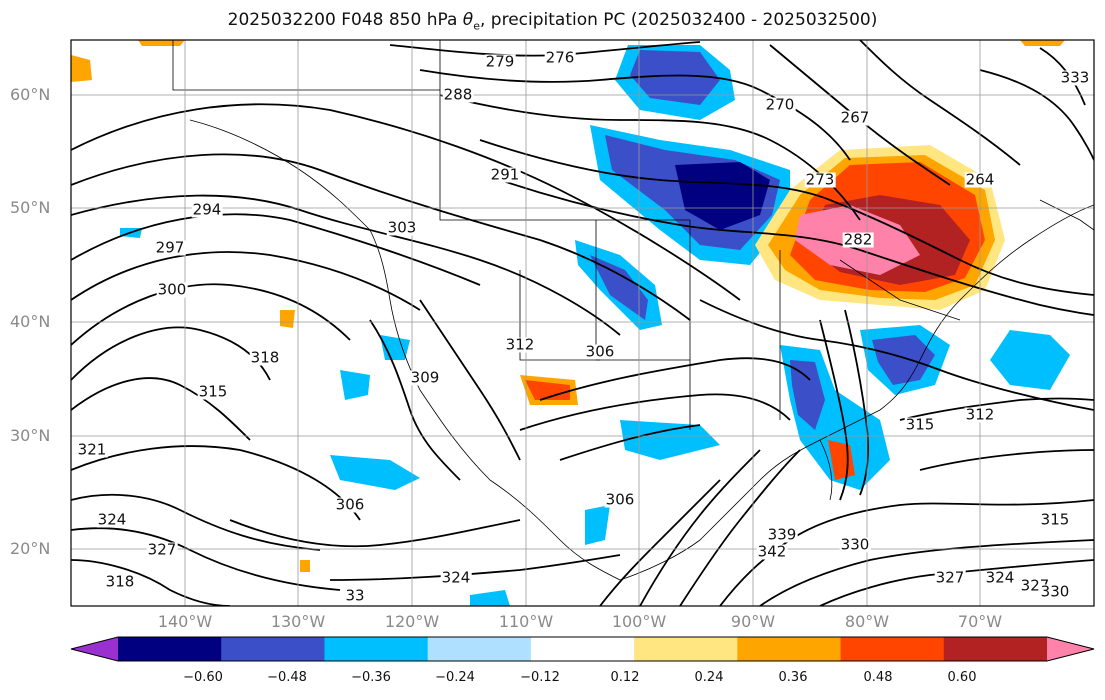 This screenshot has height=700, width=1105. I want to click on contour-label: 339, so click(782, 534).